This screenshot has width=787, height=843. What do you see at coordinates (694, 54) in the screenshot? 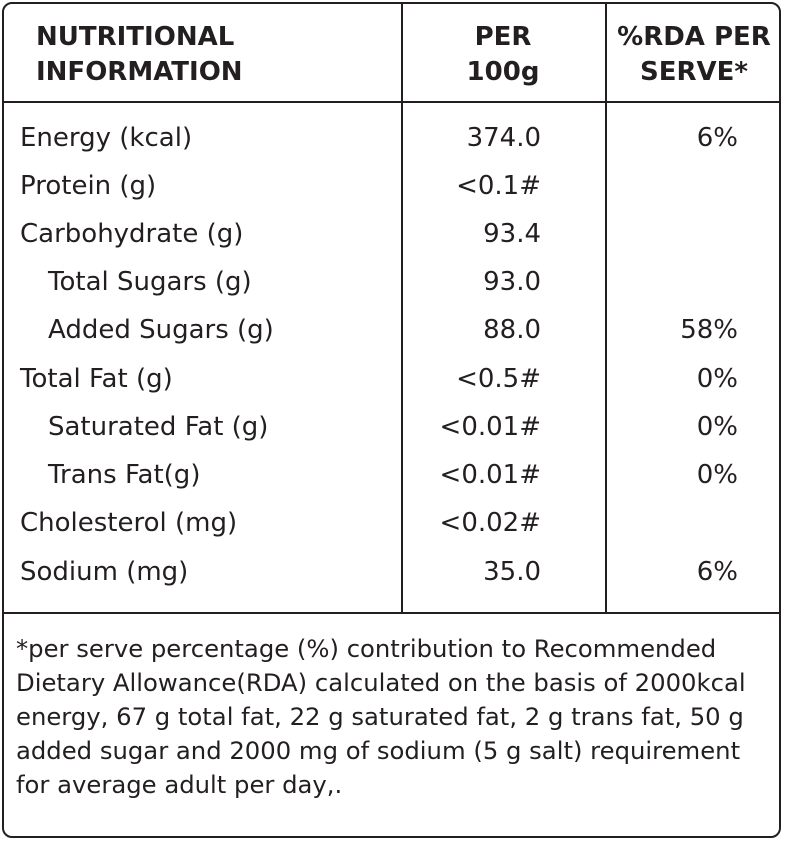
I see `header-rda-per-serve: %RDA PER SERVE*` at bounding box center [694, 54].